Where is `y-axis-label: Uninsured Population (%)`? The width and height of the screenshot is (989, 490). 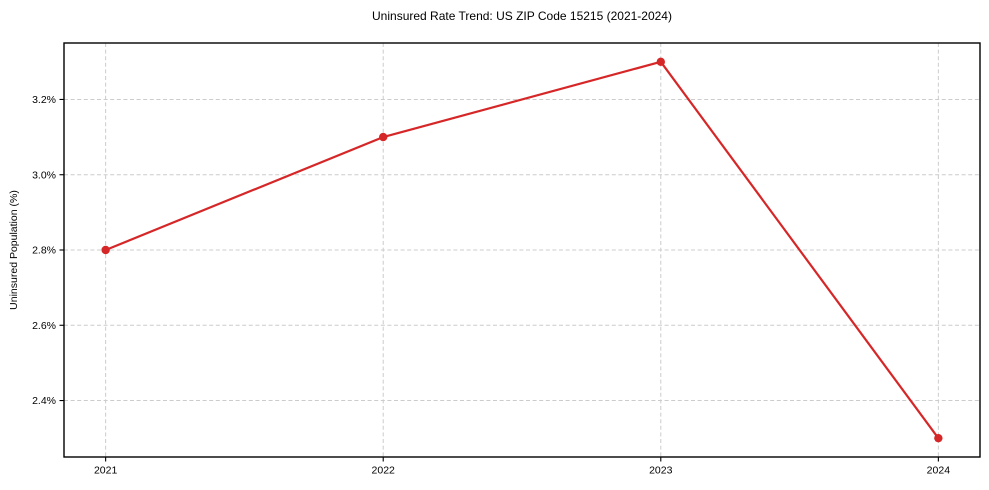
y-axis-label: Uninsured Population (%) is located at coordinates (14, 250).